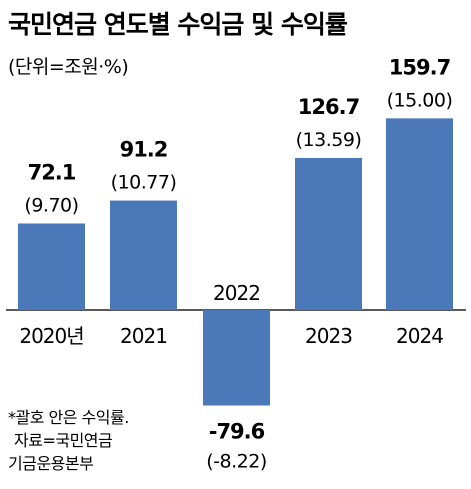  What do you see at coordinates (51, 336) in the screenshot?
I see `category-label: 2020년` at bounding box center [51, 336].